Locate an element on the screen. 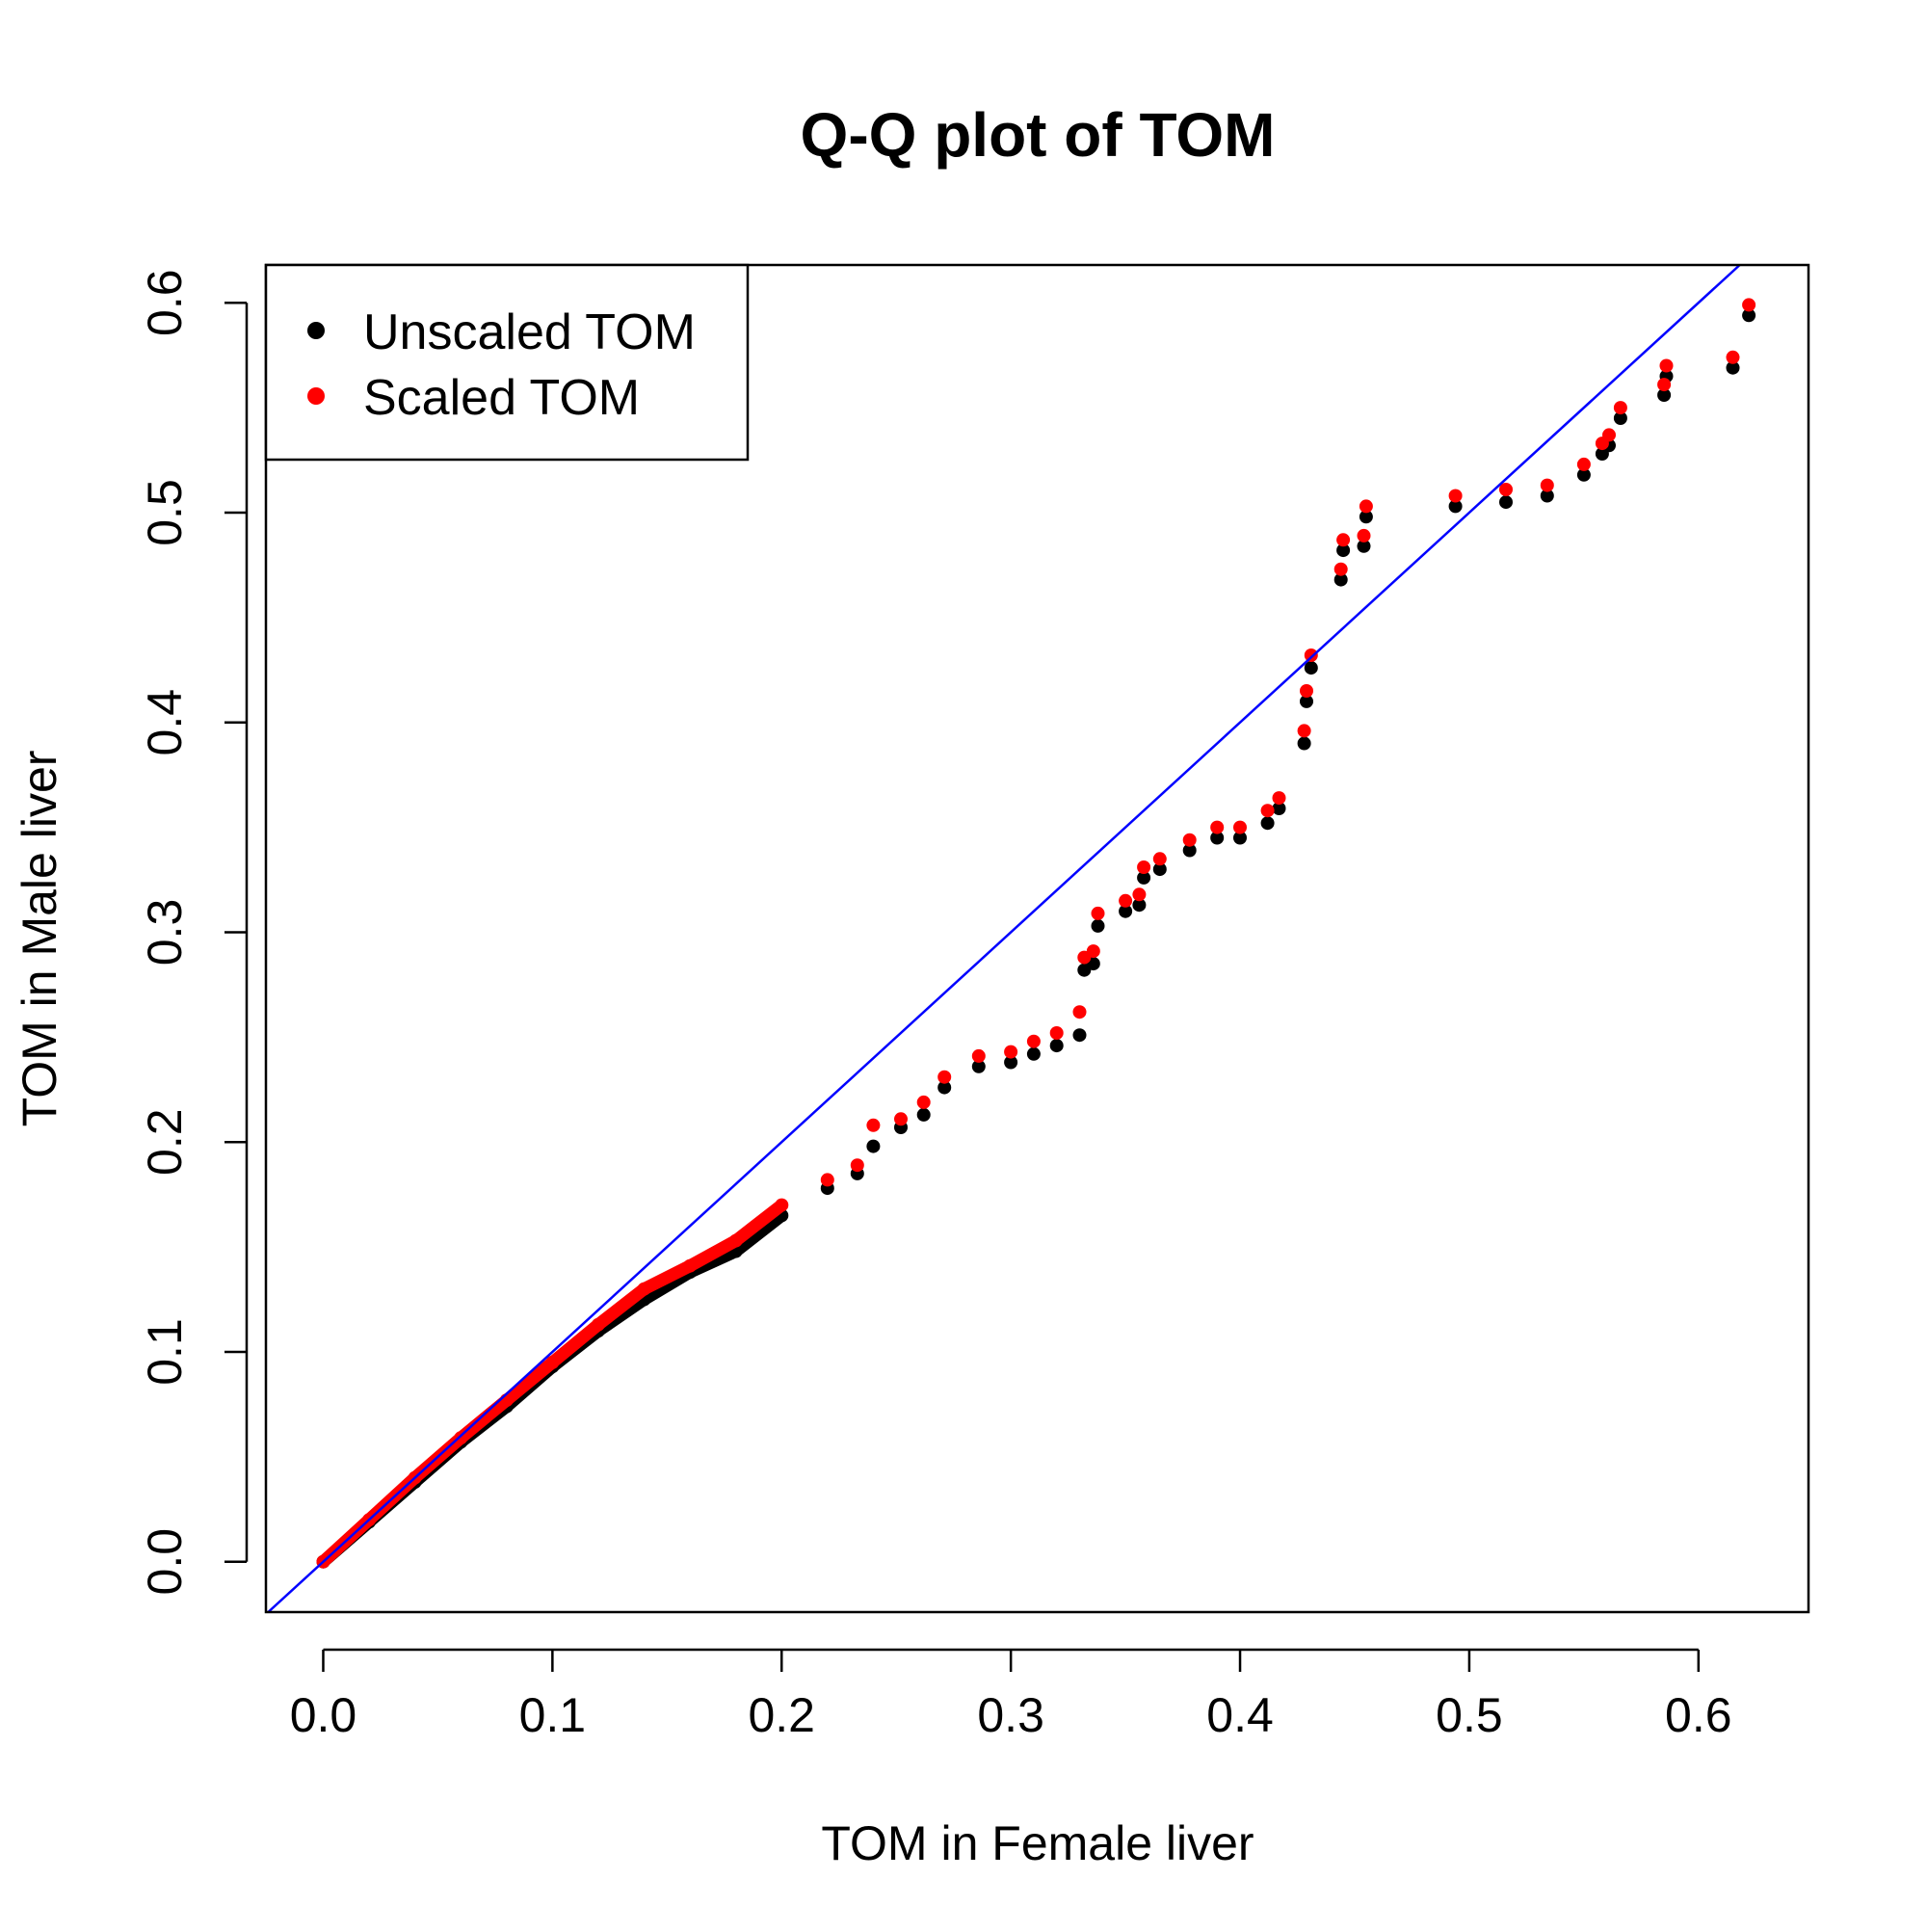 The width and height of the screenshot is (1927, 1932). legend-marker-unscaled is located at coordinates (316, 330).